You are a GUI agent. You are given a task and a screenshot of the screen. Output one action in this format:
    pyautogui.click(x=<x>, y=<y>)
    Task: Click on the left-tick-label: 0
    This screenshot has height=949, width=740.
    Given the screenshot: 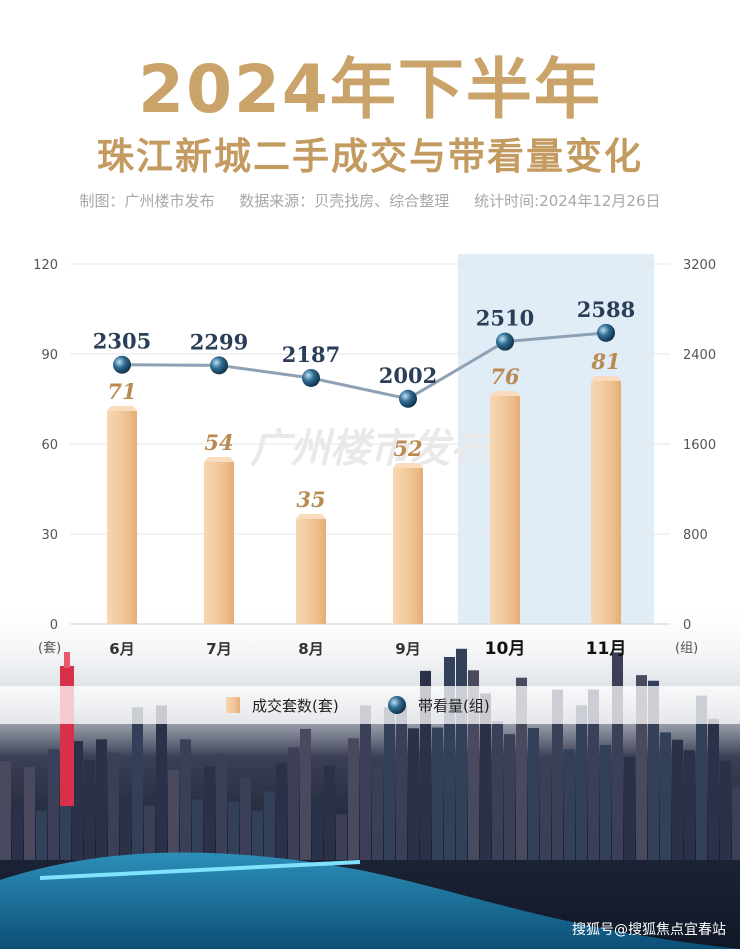 What is the action you would take?
    pyautogui.click(x=54, y=625)
    